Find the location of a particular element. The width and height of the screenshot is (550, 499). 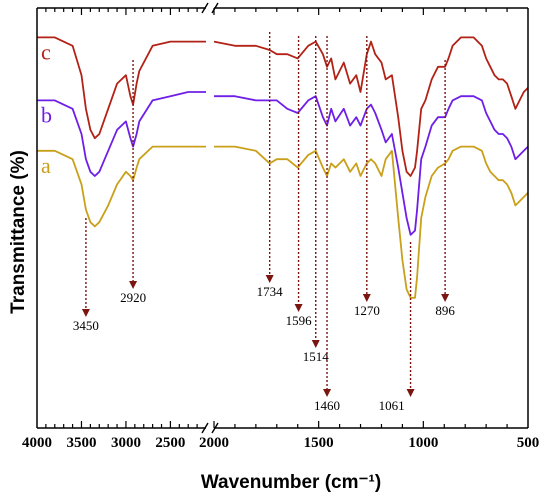

series-a-label: a is located at coordinates (46, 165).